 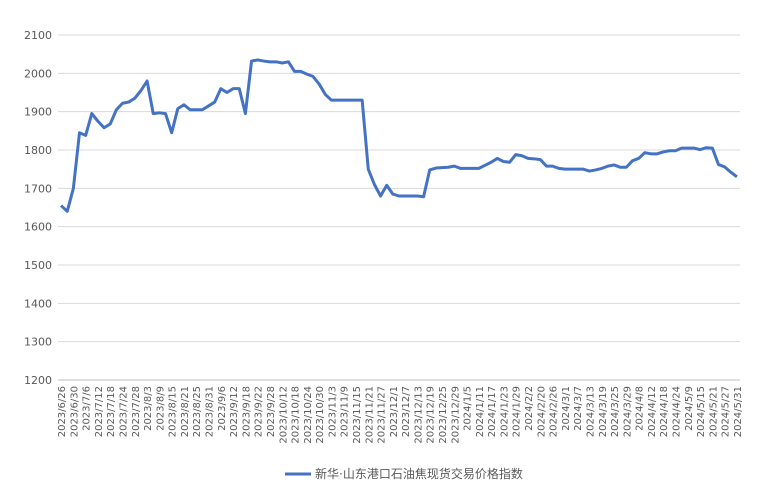 What do you see at coordinates (664, 411) in the screenshot?
I see `x-tick-label: 2024/4/18` at bounding box center [664, 411].